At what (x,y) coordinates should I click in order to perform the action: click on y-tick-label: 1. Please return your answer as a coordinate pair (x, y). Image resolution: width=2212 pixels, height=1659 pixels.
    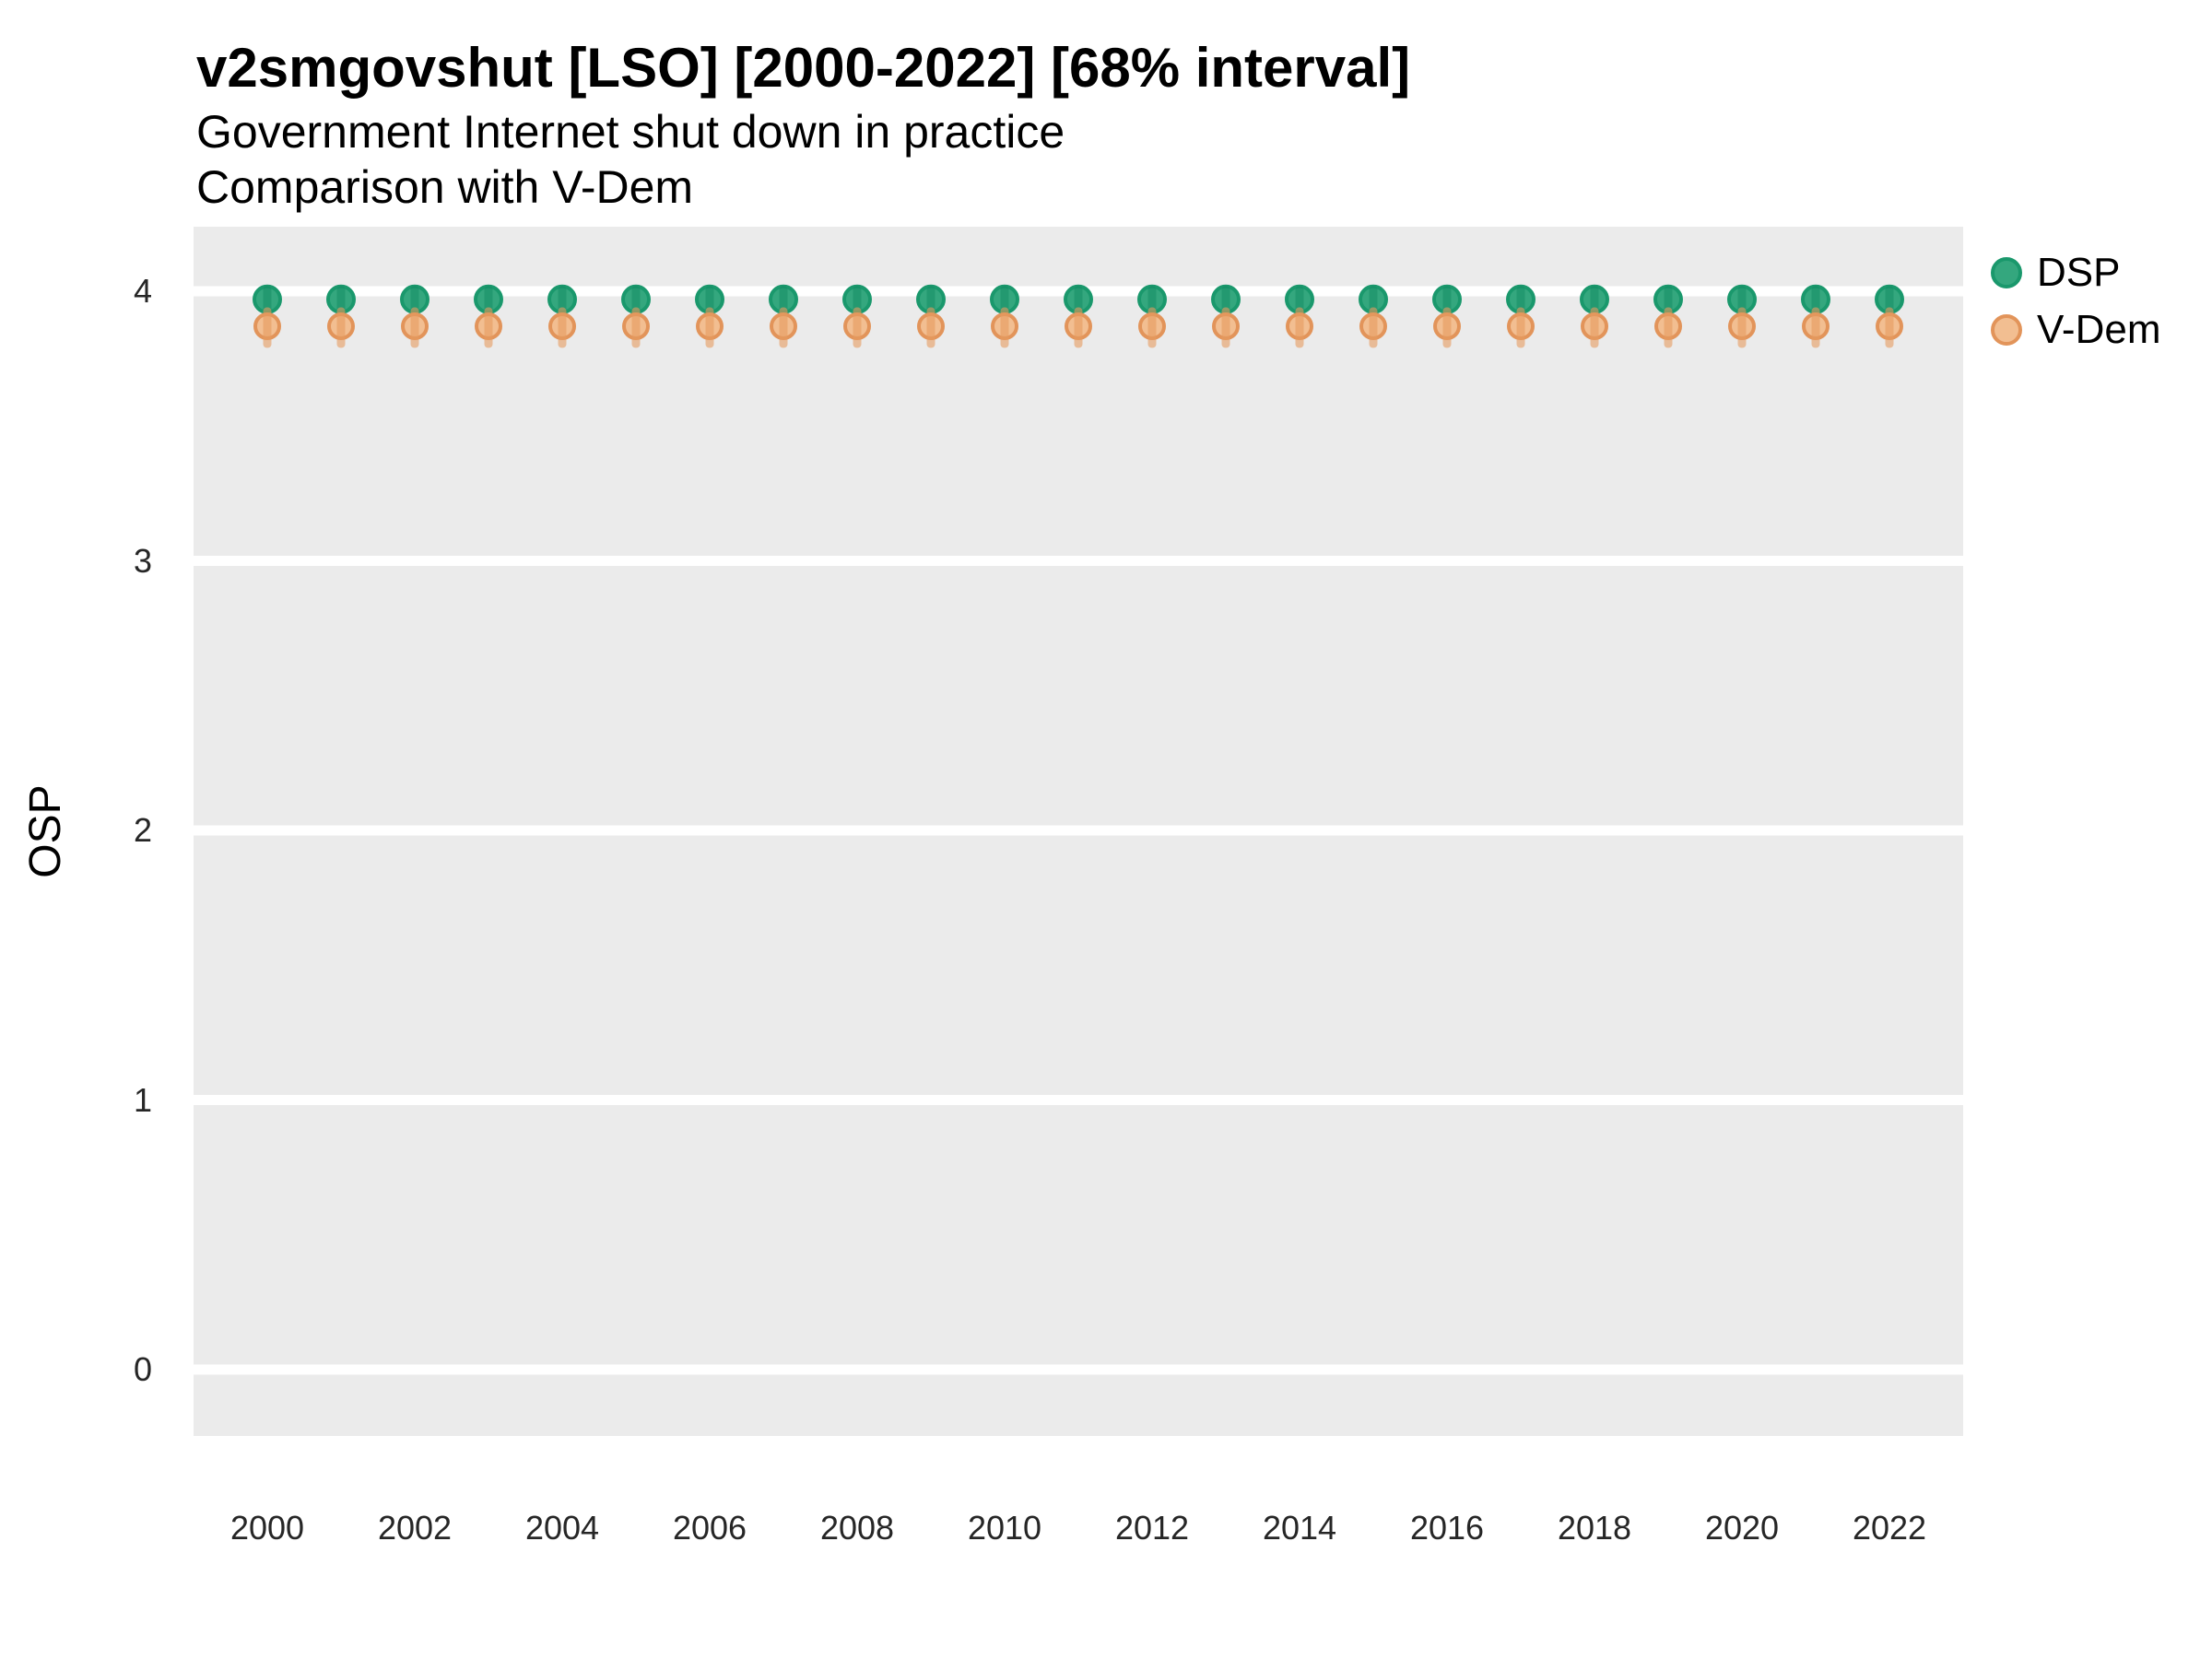
    Looking at the image, I should click on (142, 1099).